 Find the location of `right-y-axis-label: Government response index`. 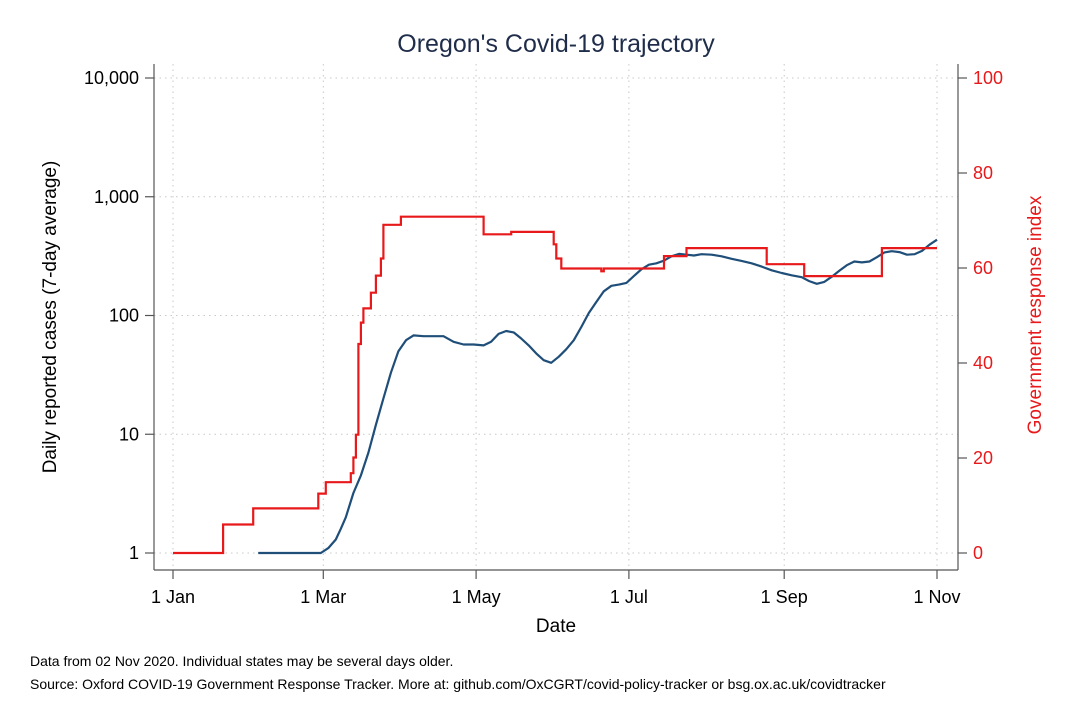

right-y-axis-label: Government response index is located at coordinates (1035, 314).